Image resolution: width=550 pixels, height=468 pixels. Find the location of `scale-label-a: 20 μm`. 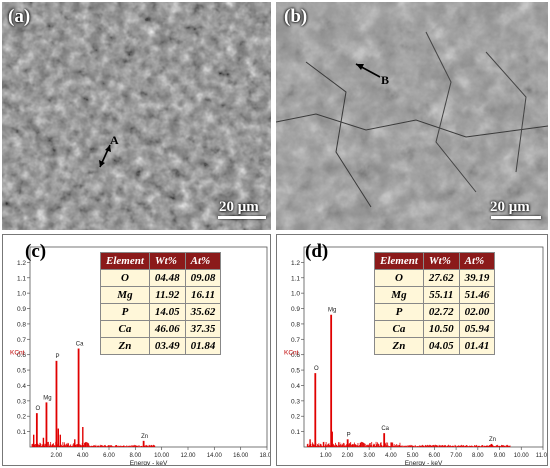

scale-label-a: 20 μm is located at coordinates (239, 207).